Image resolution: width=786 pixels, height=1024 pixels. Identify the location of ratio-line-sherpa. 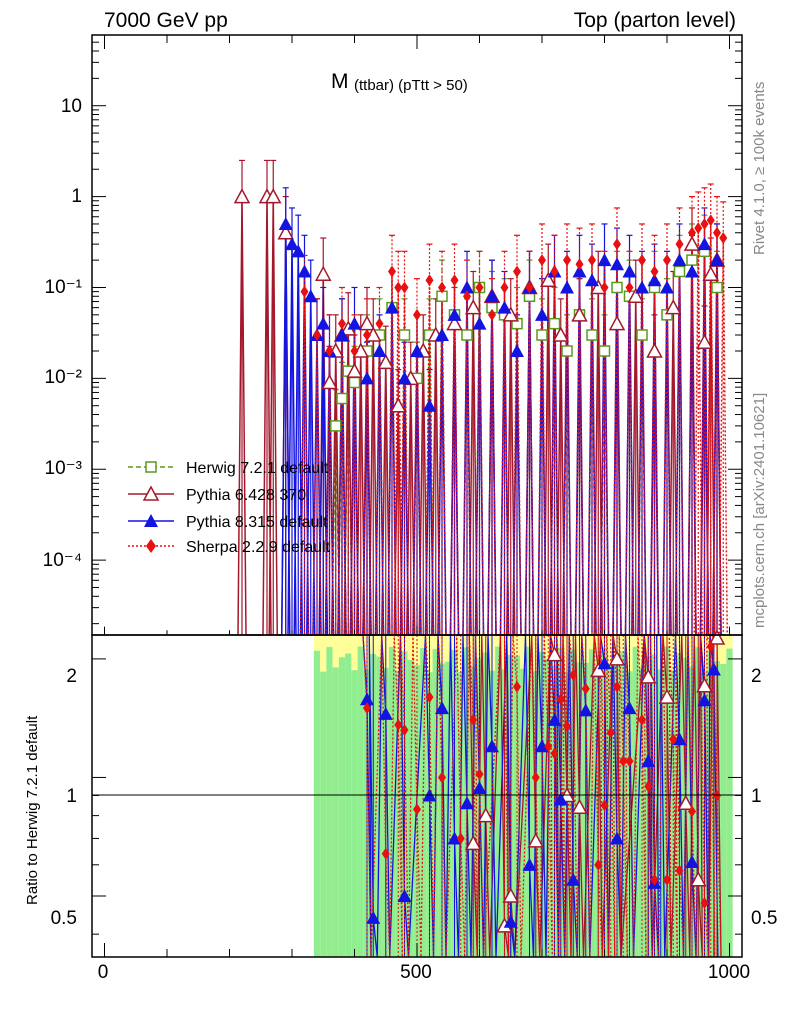
(542, 796).